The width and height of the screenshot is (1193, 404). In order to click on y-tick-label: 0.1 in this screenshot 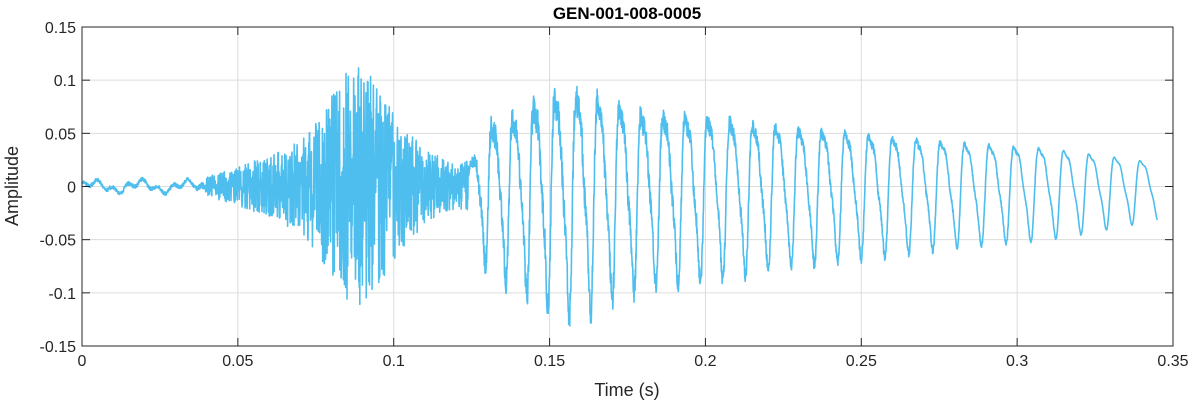, I will do `click(65, 81)`.